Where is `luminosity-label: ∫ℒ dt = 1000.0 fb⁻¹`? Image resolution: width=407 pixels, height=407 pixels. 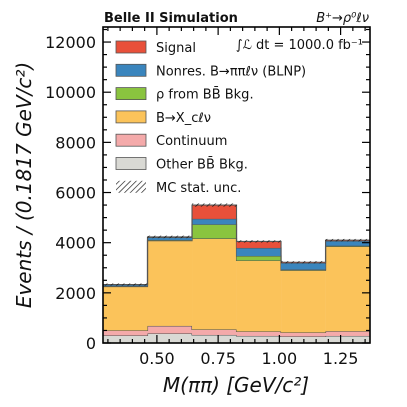 luminosity-label: ∫ℒ dt = 1000.0 fb⁻¹ is located at coordinates (299, 45).